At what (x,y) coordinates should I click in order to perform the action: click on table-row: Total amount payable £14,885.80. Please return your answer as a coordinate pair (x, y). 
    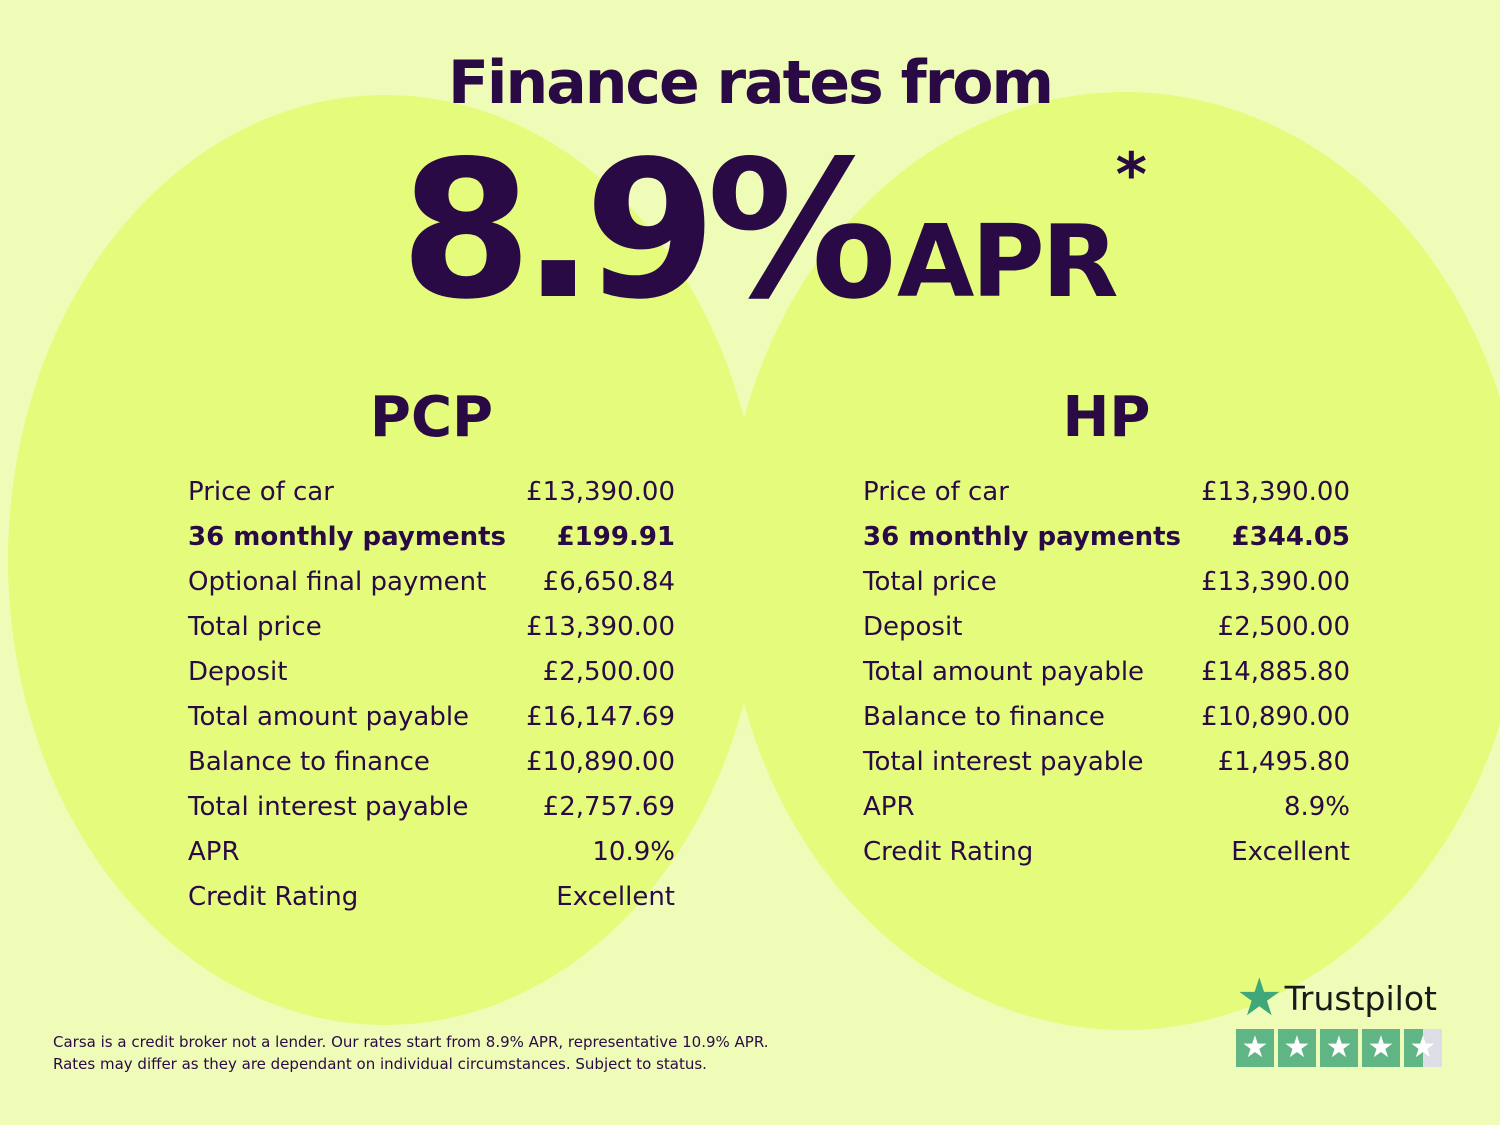
    Looking at the image, I should click on (1106, 672).